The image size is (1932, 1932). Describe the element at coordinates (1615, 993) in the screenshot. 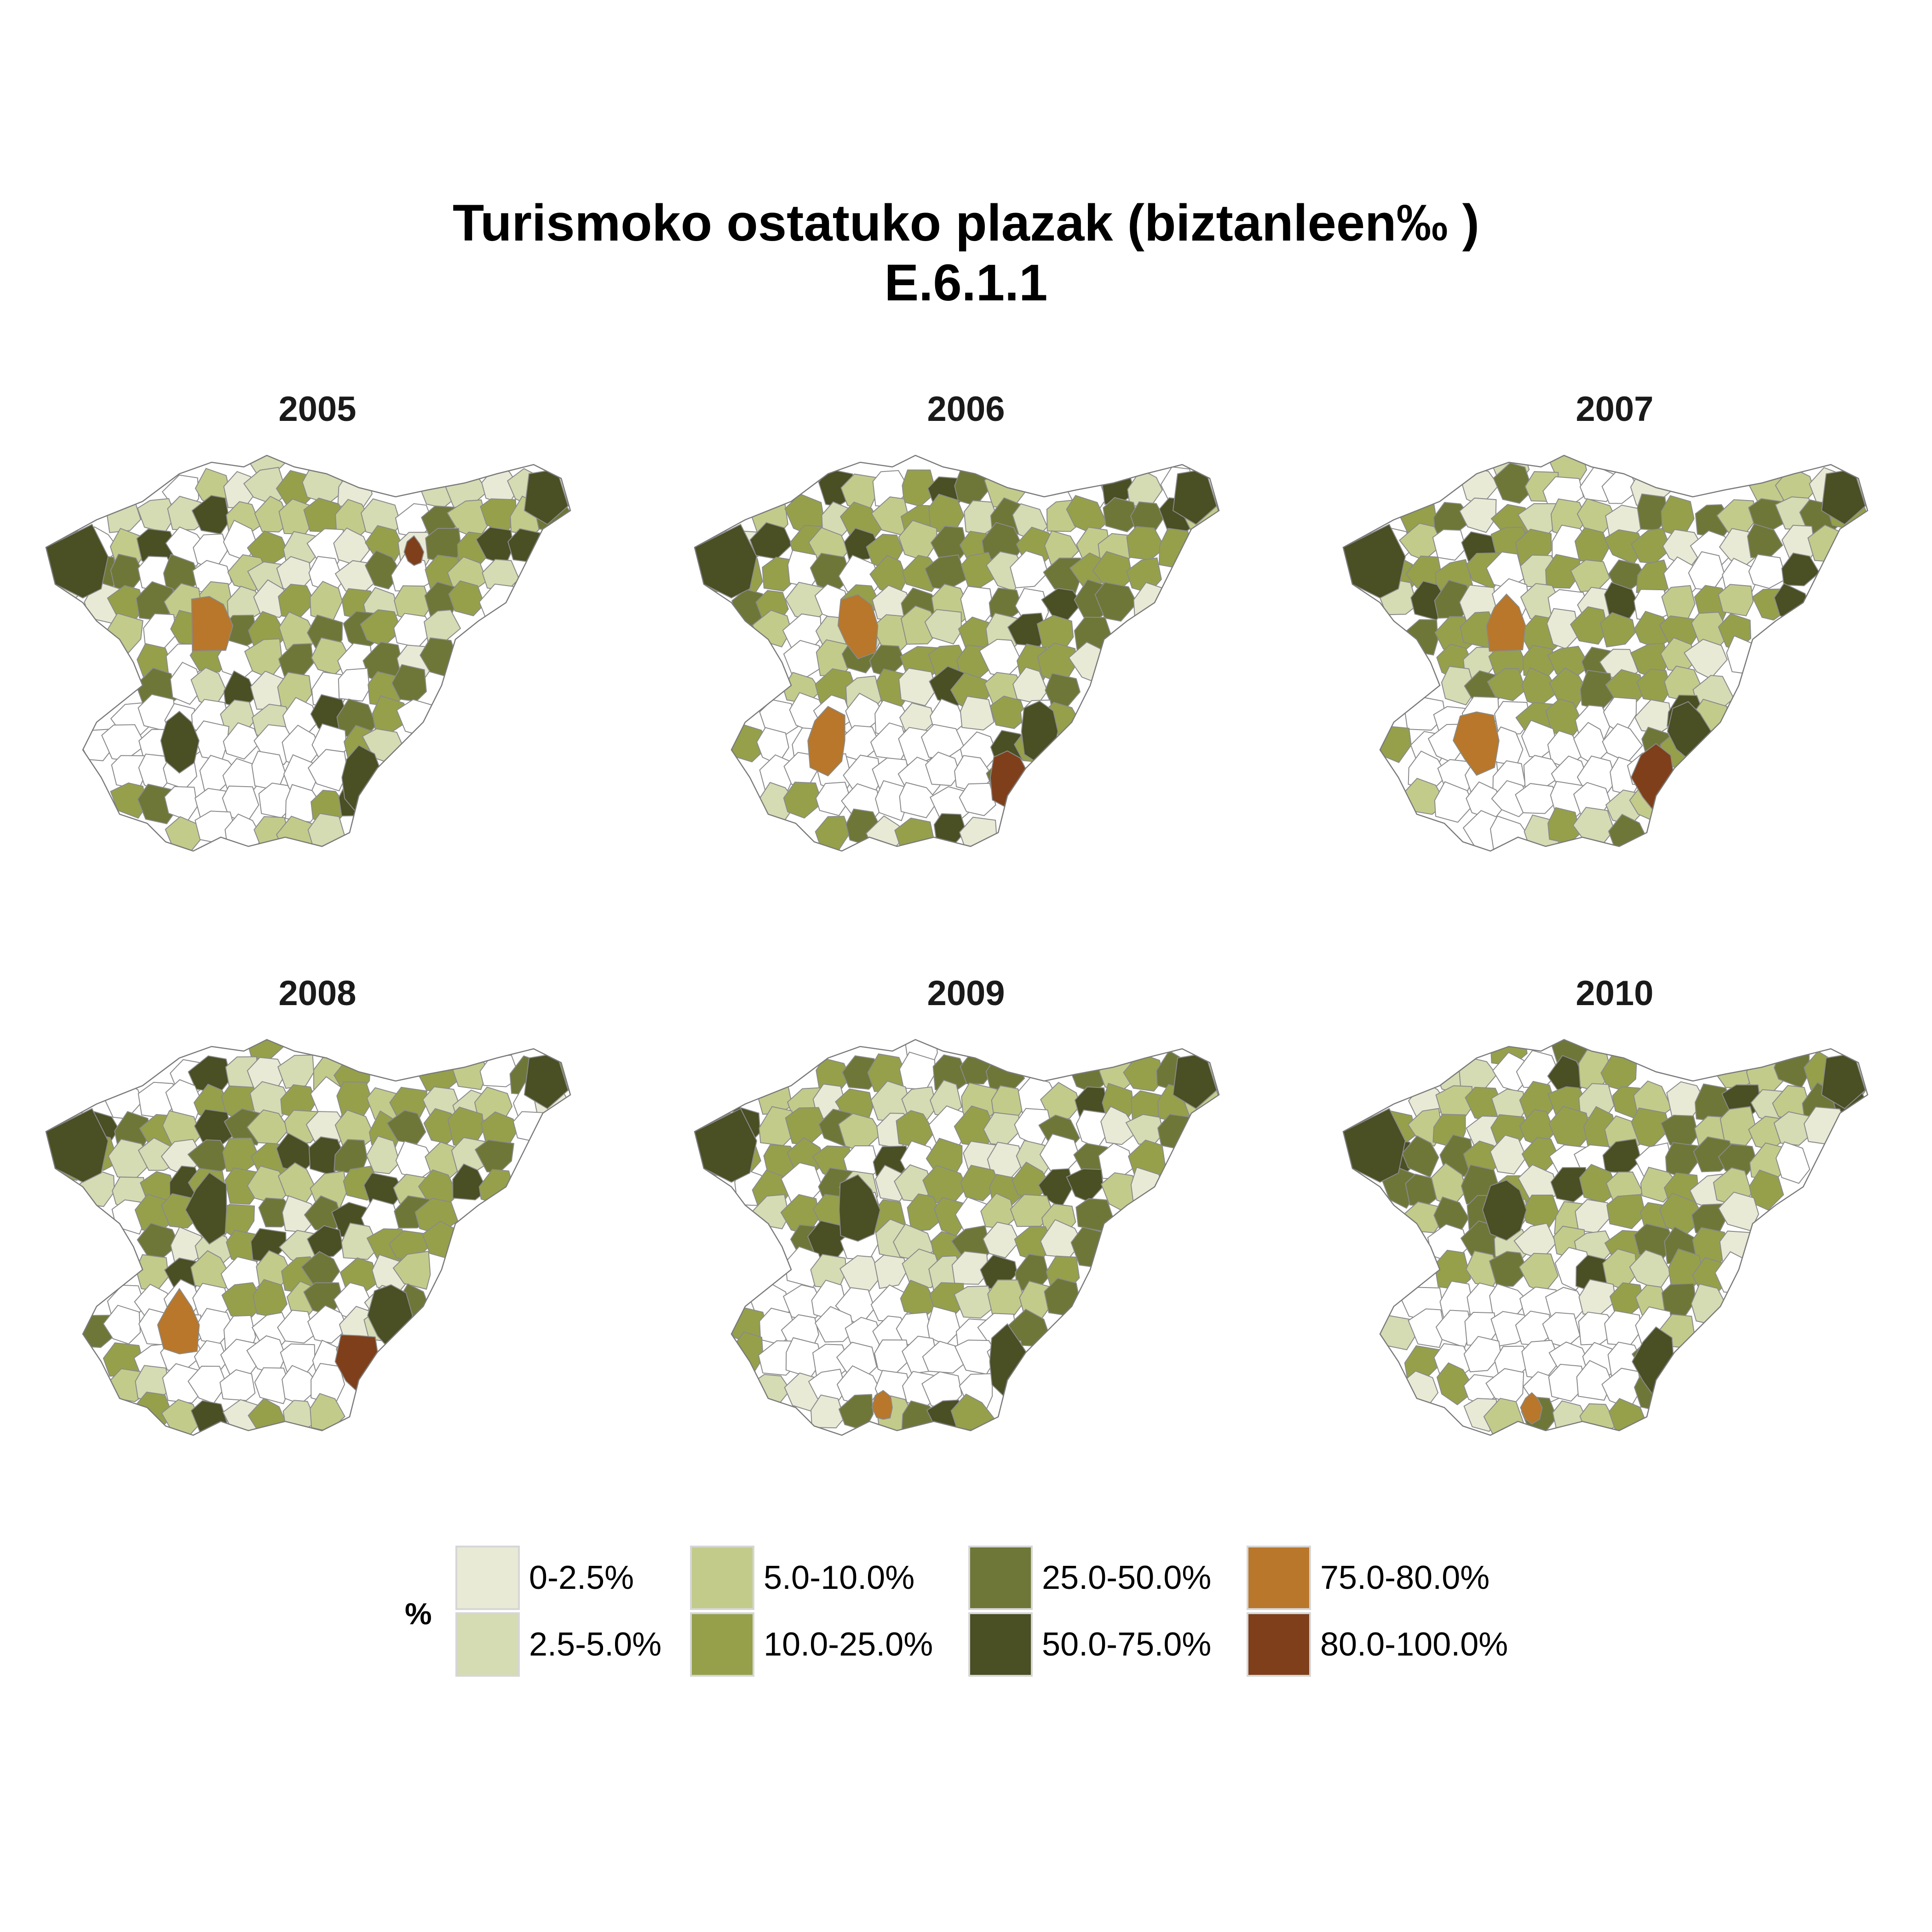

I see `panel-title: 2010` at that location.